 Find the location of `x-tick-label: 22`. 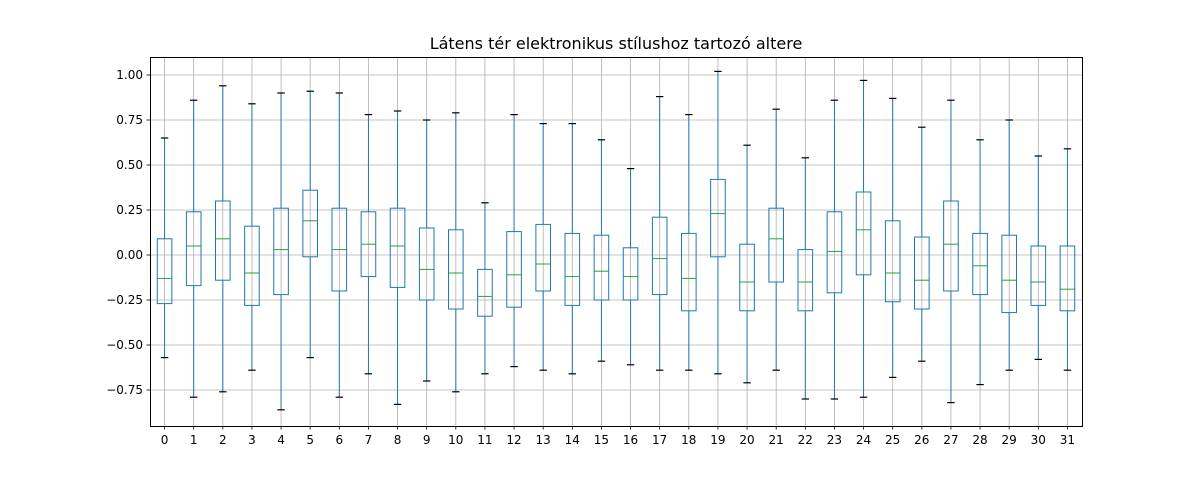

x-tick-label: 22 is located at coordinates (805, 440).